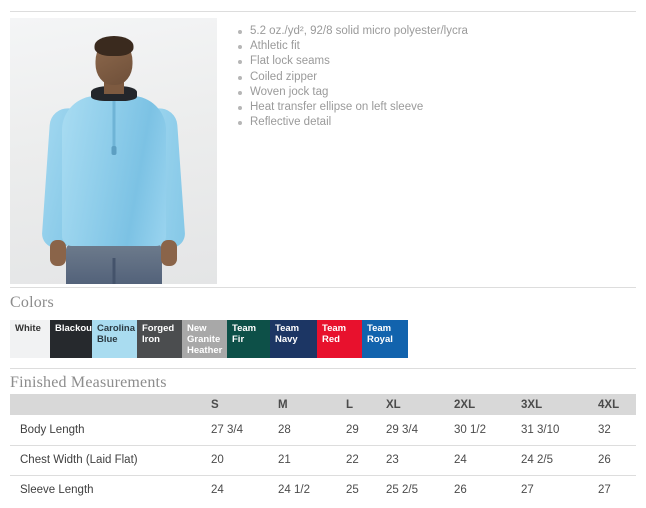 This screenshot has width=646, height=508. Describe the element at coordinates (477, 404) in the screenshot. I see `column-header-size: 2XL` at that location.